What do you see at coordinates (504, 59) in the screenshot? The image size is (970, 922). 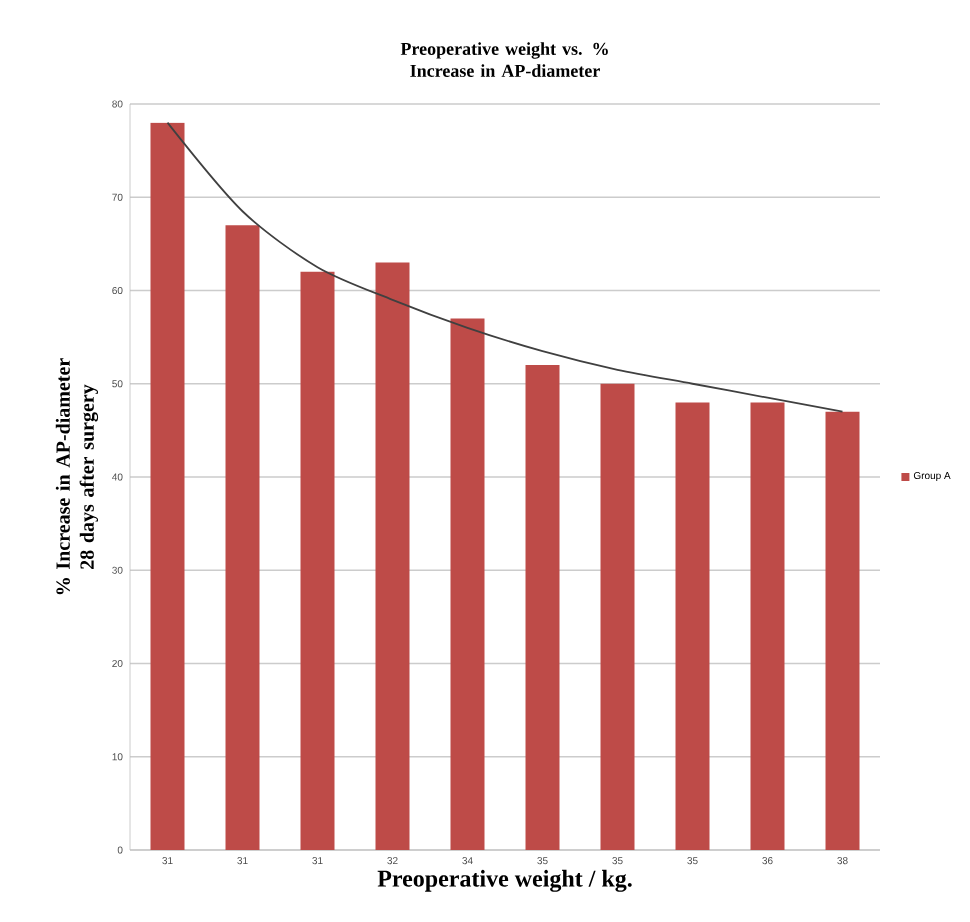 I see `chart-title: Preoperative weight vs. % Increase in AP-diameter` at bounding box center [504, 59].